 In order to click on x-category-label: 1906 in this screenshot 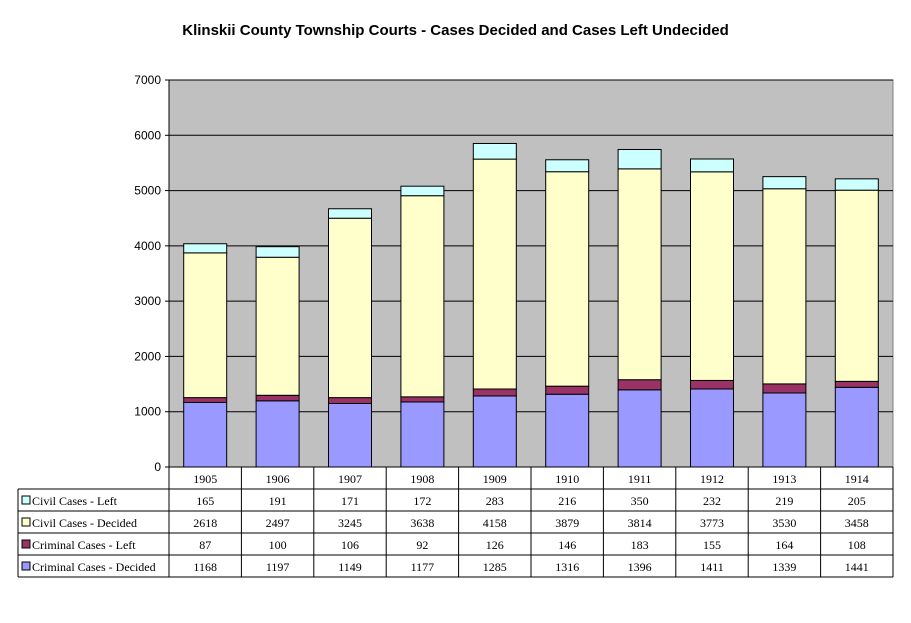, I will do `click(278, 479)`.